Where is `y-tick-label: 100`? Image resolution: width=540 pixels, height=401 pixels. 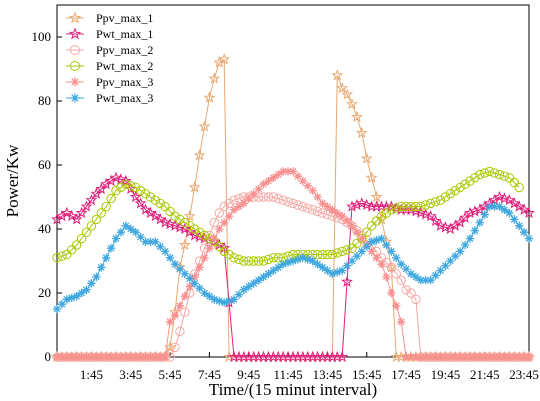
y-tick-label: 100 is located at coordinates (42, 36).